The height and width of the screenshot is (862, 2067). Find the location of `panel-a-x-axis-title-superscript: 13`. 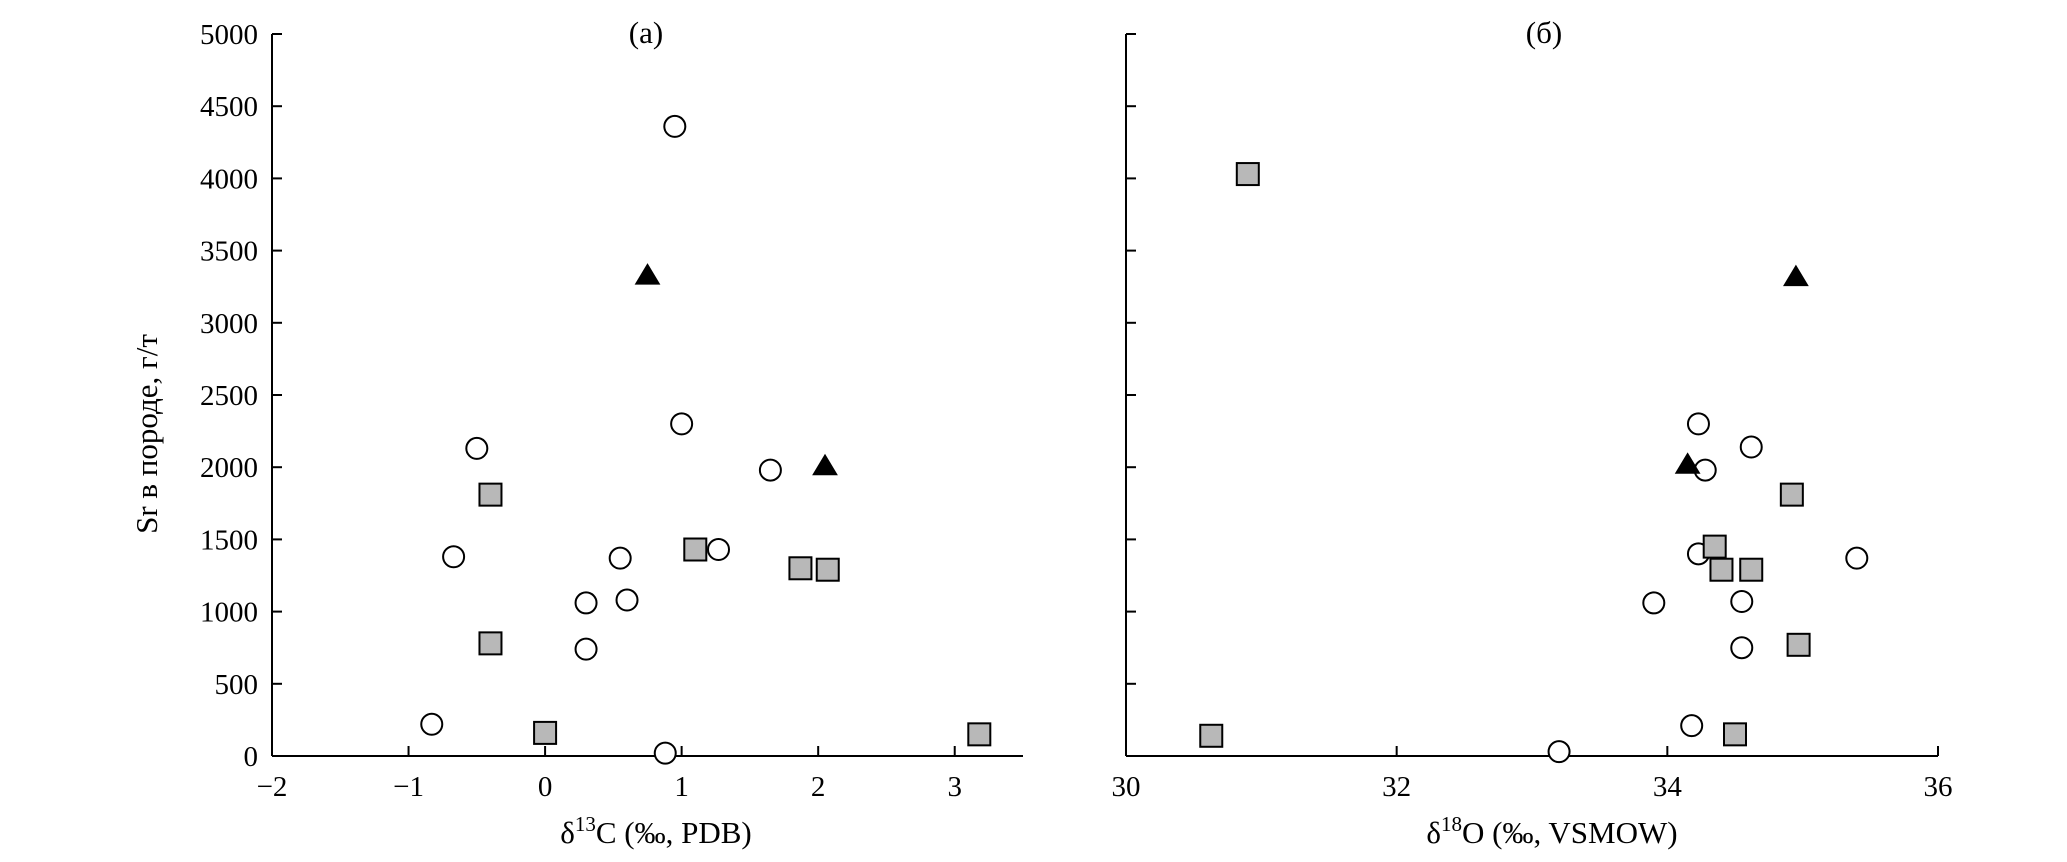

panel-a-x-axis-title-superscript: 13 is located at coordinates (585, 824).